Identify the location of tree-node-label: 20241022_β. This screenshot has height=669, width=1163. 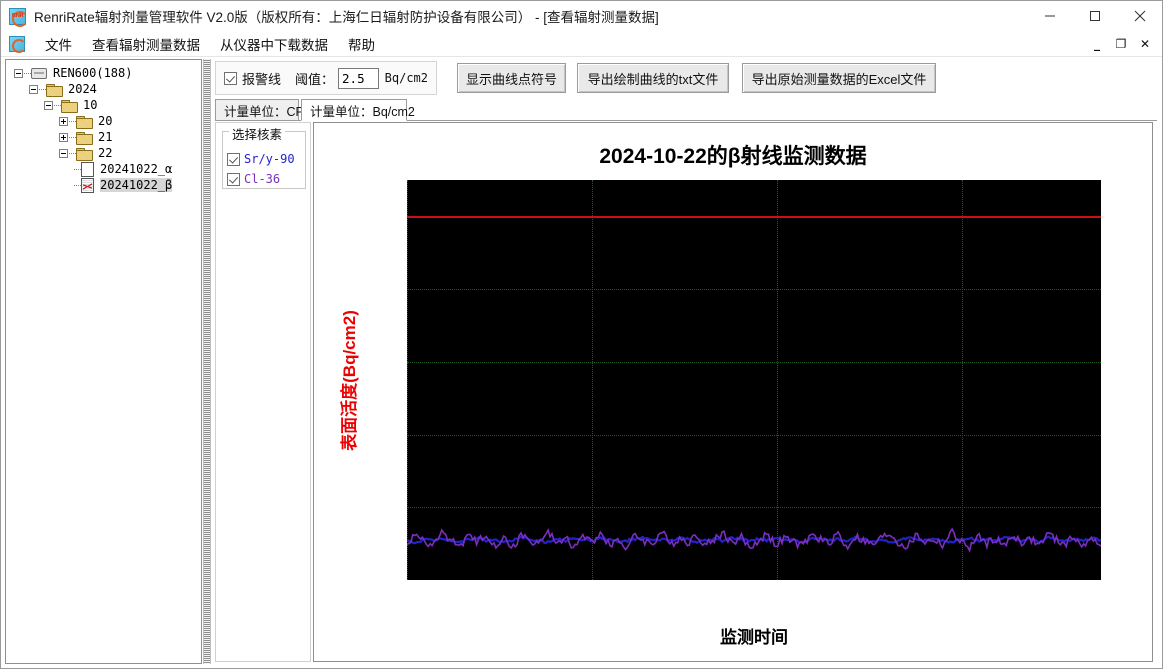
(136, 185).